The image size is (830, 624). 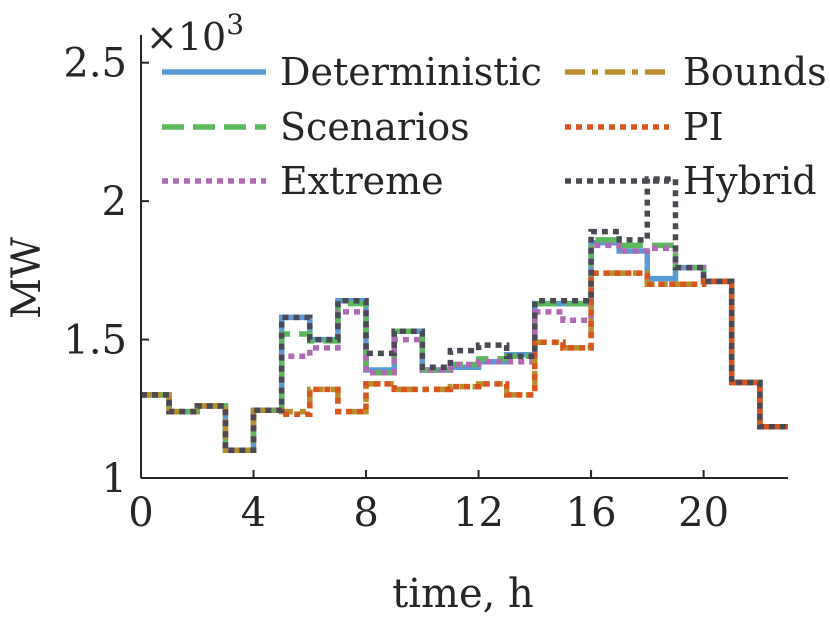 What do you see at coordinates (140, 513) in the screenshot?
I see `x-tick-label: 0` at bounding box center [140, 513].